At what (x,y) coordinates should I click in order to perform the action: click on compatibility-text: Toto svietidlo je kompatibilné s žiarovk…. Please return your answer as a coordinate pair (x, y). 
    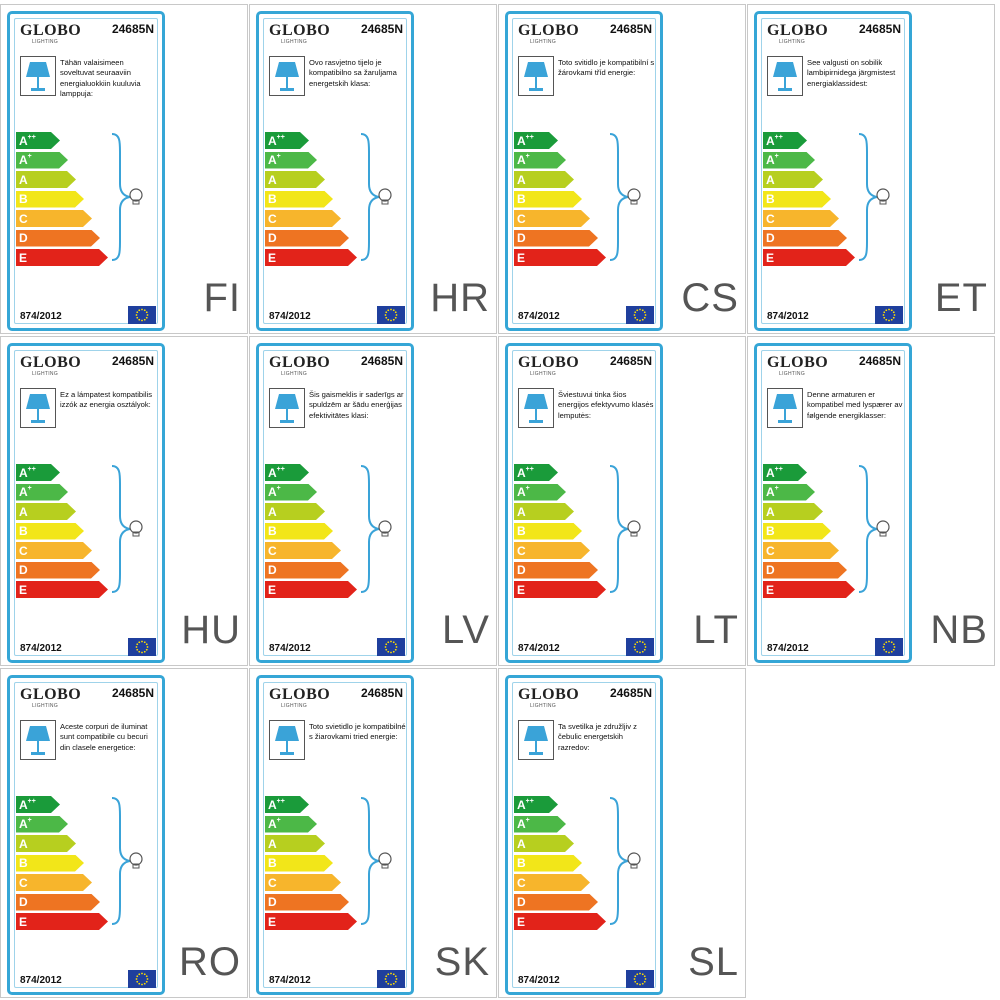
    Looking at the image, I should click on (357, 732).